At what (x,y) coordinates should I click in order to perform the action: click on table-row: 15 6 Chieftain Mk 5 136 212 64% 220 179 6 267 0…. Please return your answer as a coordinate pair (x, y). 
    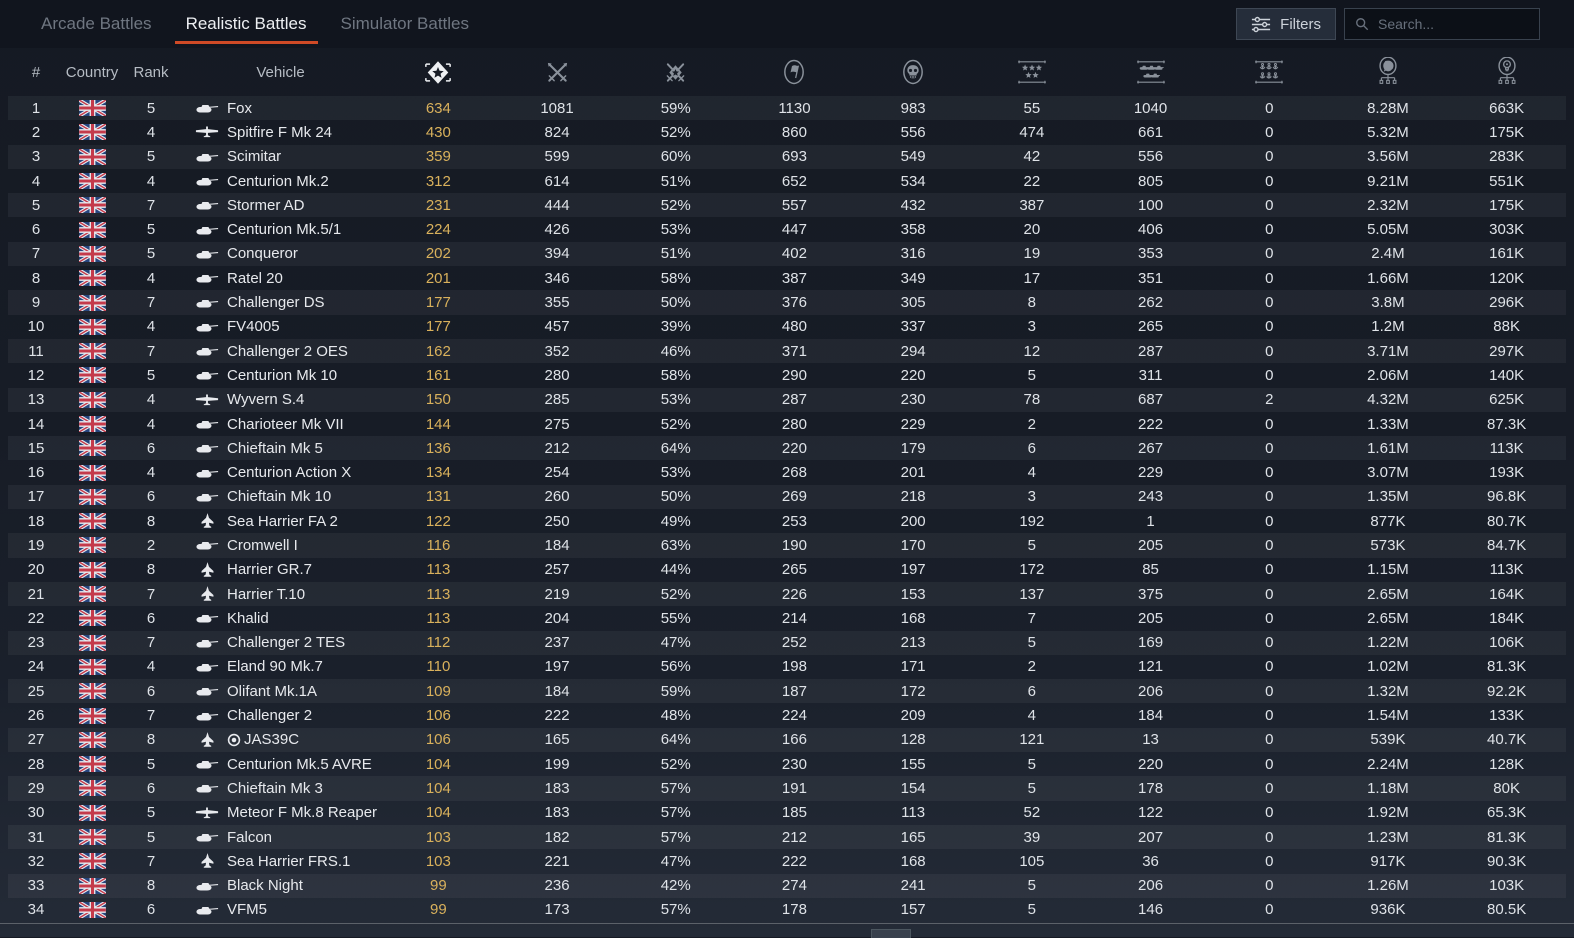
    Looking at the image, I should click on (787, 448).